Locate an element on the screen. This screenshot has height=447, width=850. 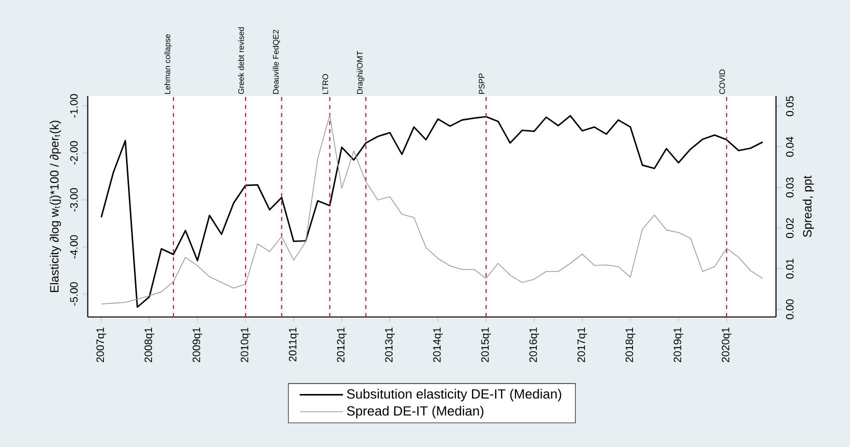
x-tick-label: 2020q1 is located at coordinates (727, 345).